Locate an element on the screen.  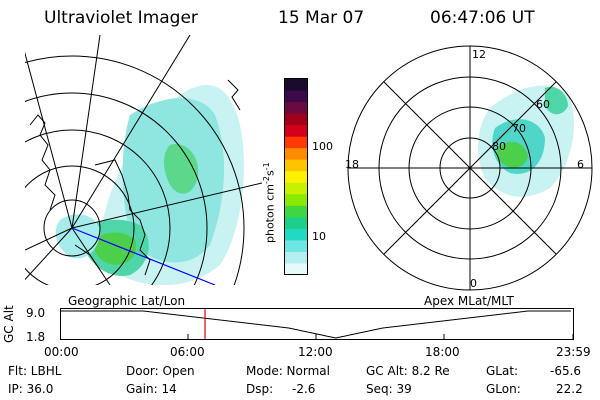
dsp-label: Dsp: is located at coordinates (260, 389).